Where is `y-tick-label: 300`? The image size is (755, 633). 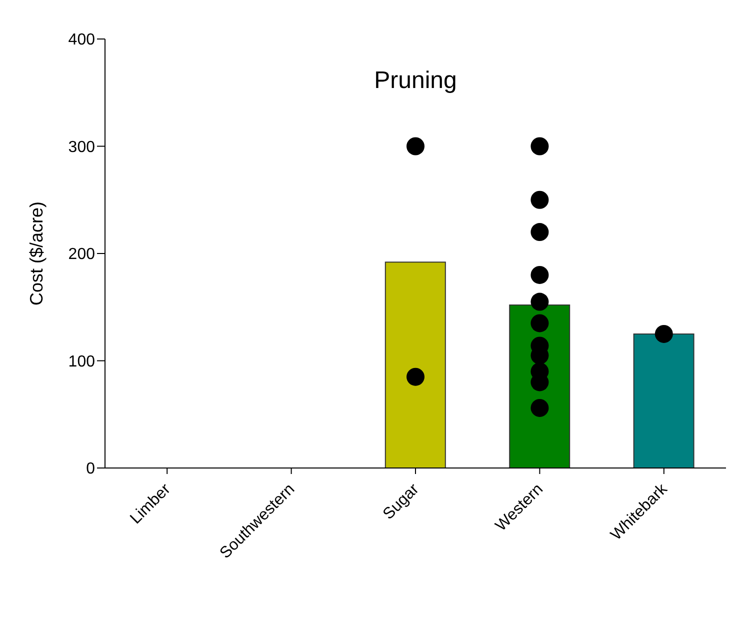 y-tick-label: 300 is located at coordinates (82, 147).